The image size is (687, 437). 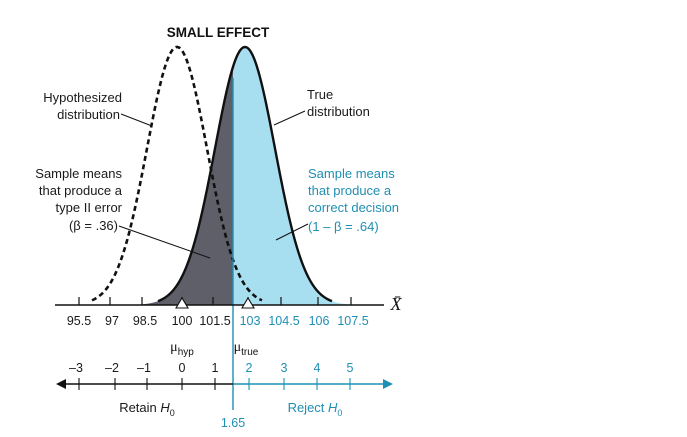 What do you see at coordinates (351, 173) in the screenshot?
I see `correct-label-line1: Sample means` at bounding box center [351, 173].